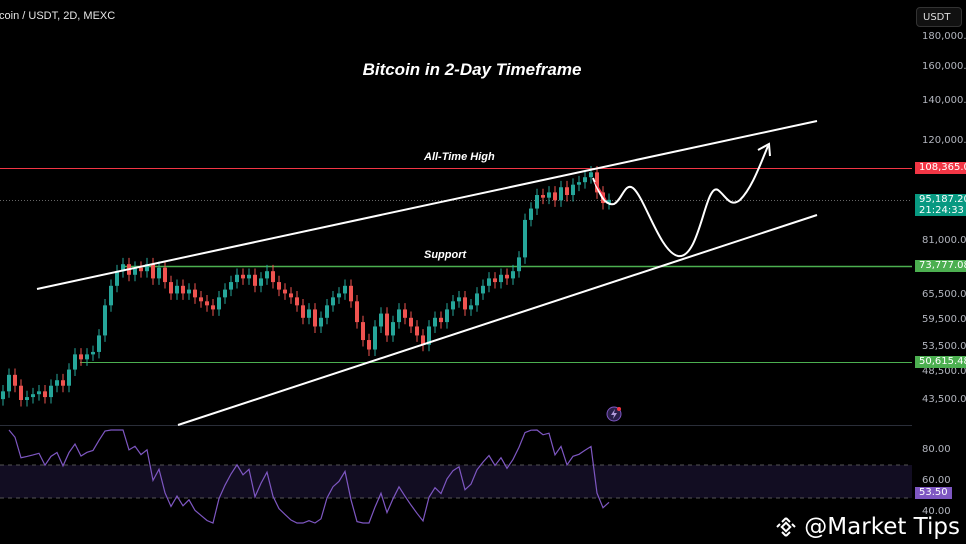  Describe the element at coordinates (940, 168) in the screenshot. I see `ath-price-tag: 108,365.0` at that location.